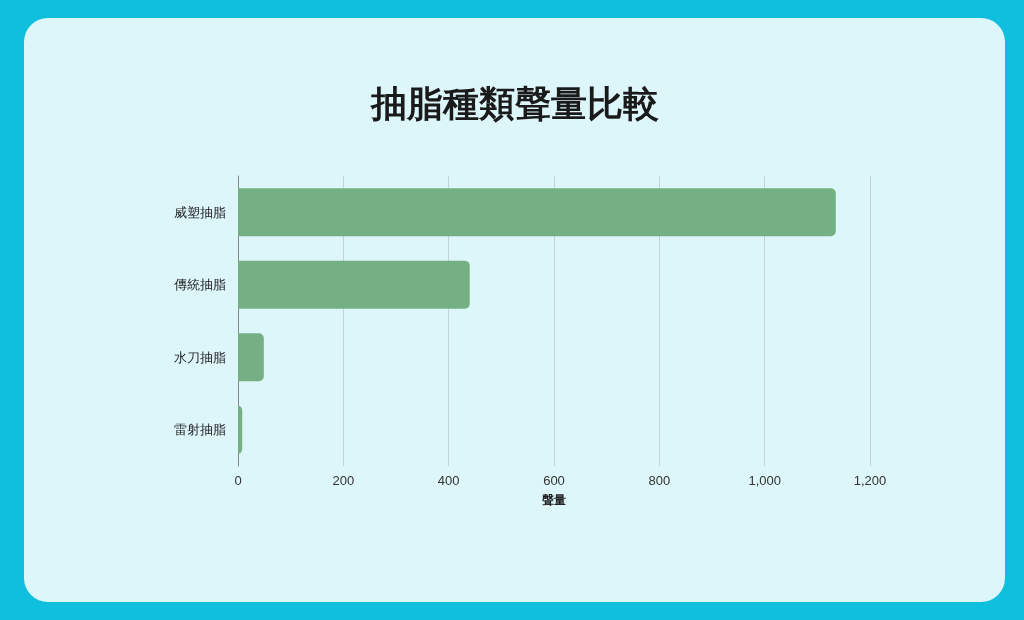 The width and height of the screenshot is (1024, 620). I want to click on x-tick-label: 800, so click(659, 480).